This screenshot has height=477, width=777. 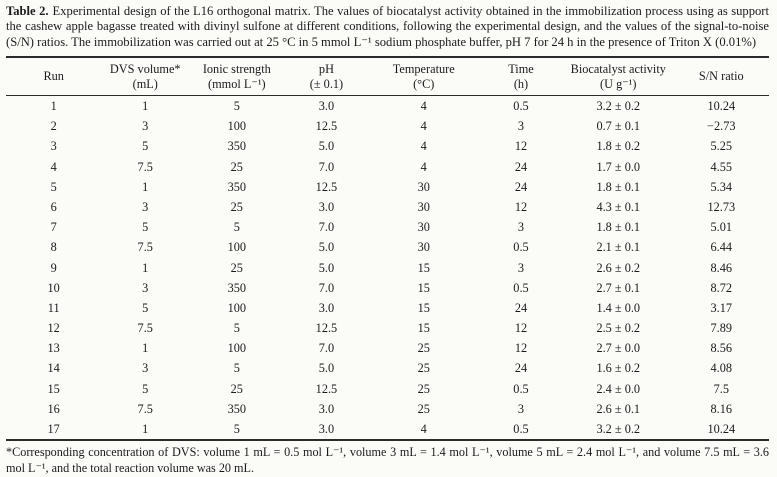 What do you see at coordinates (618, 76) in the screenshot?
I see `col-header-biocatalyst-activity: Biocatalyst activity (U g⁻¹)` at bounding box center [618, 76].